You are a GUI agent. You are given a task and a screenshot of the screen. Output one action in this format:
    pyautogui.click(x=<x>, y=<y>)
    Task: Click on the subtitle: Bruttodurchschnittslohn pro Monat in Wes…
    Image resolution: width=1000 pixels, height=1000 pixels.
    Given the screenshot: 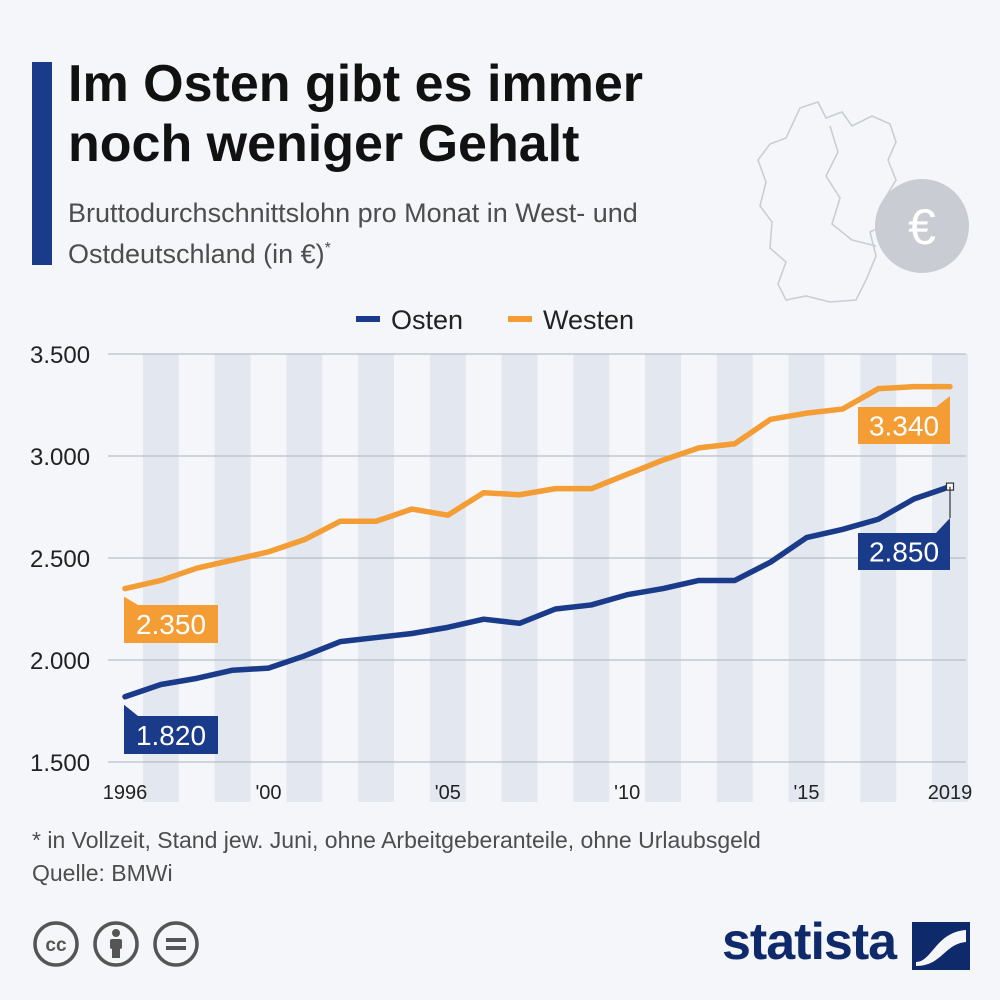 What is the action you would take?
    pyautogui.click(x=368, y=233)
    